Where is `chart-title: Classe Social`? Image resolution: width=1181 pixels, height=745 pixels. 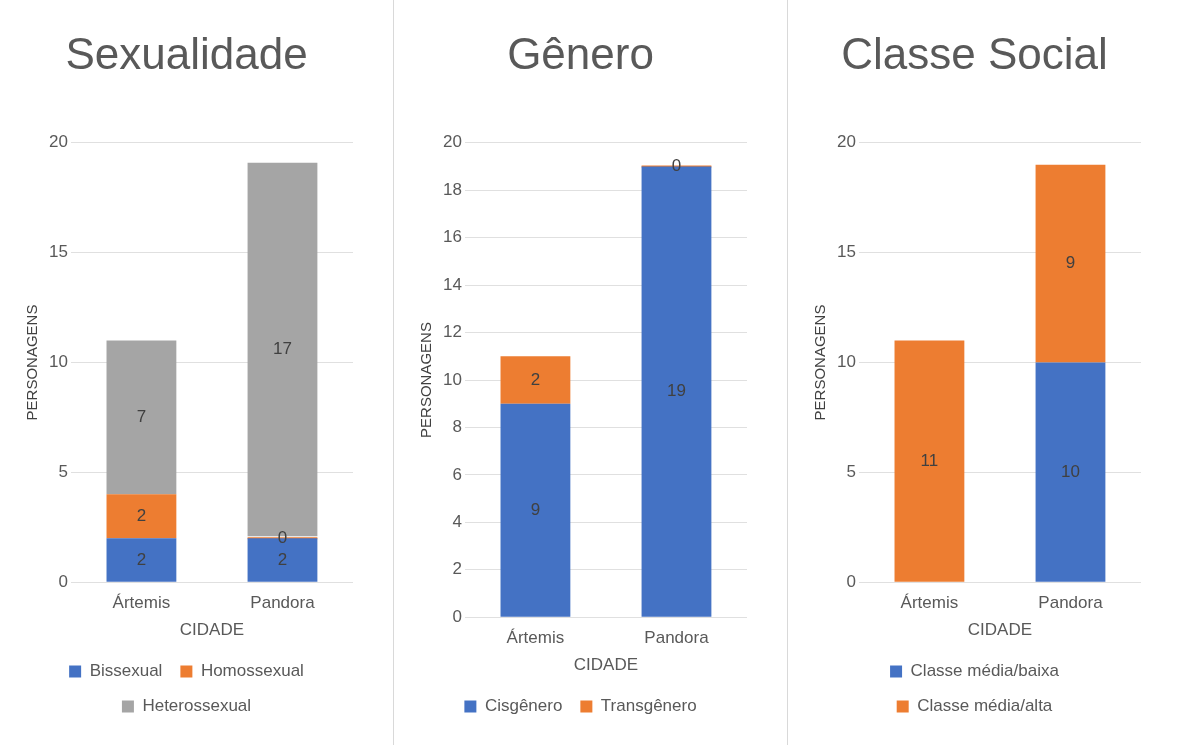 chart-title: Classe Social is located at coordinates (974, 53).